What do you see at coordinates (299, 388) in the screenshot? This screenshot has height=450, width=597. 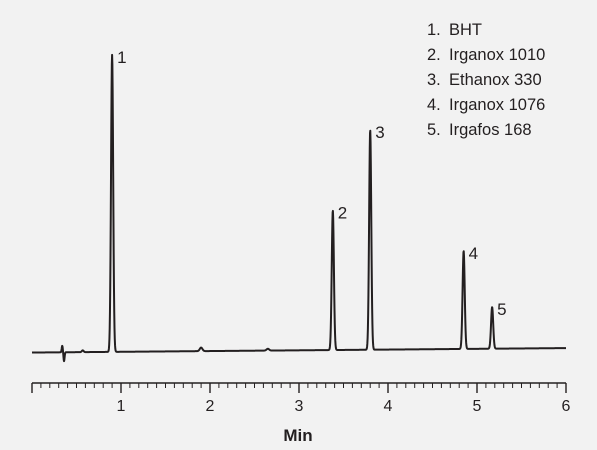 I see `x-axis-ticks` at bounding box center [299, 388].